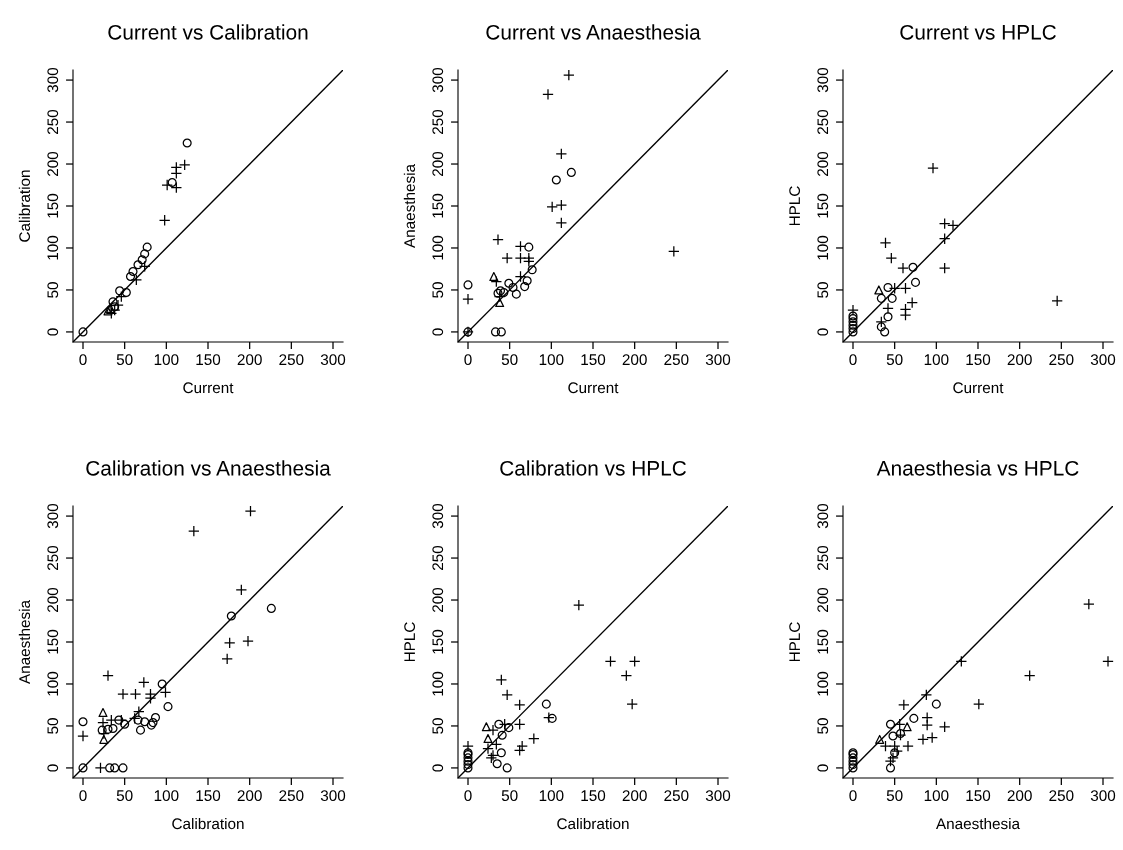 The image size is (1123, 850). What do you see at coordinates (593, 32) in the screenshot?
I see `chart-title: Current vs Anaesthesia` at bounding box center [593, 32].